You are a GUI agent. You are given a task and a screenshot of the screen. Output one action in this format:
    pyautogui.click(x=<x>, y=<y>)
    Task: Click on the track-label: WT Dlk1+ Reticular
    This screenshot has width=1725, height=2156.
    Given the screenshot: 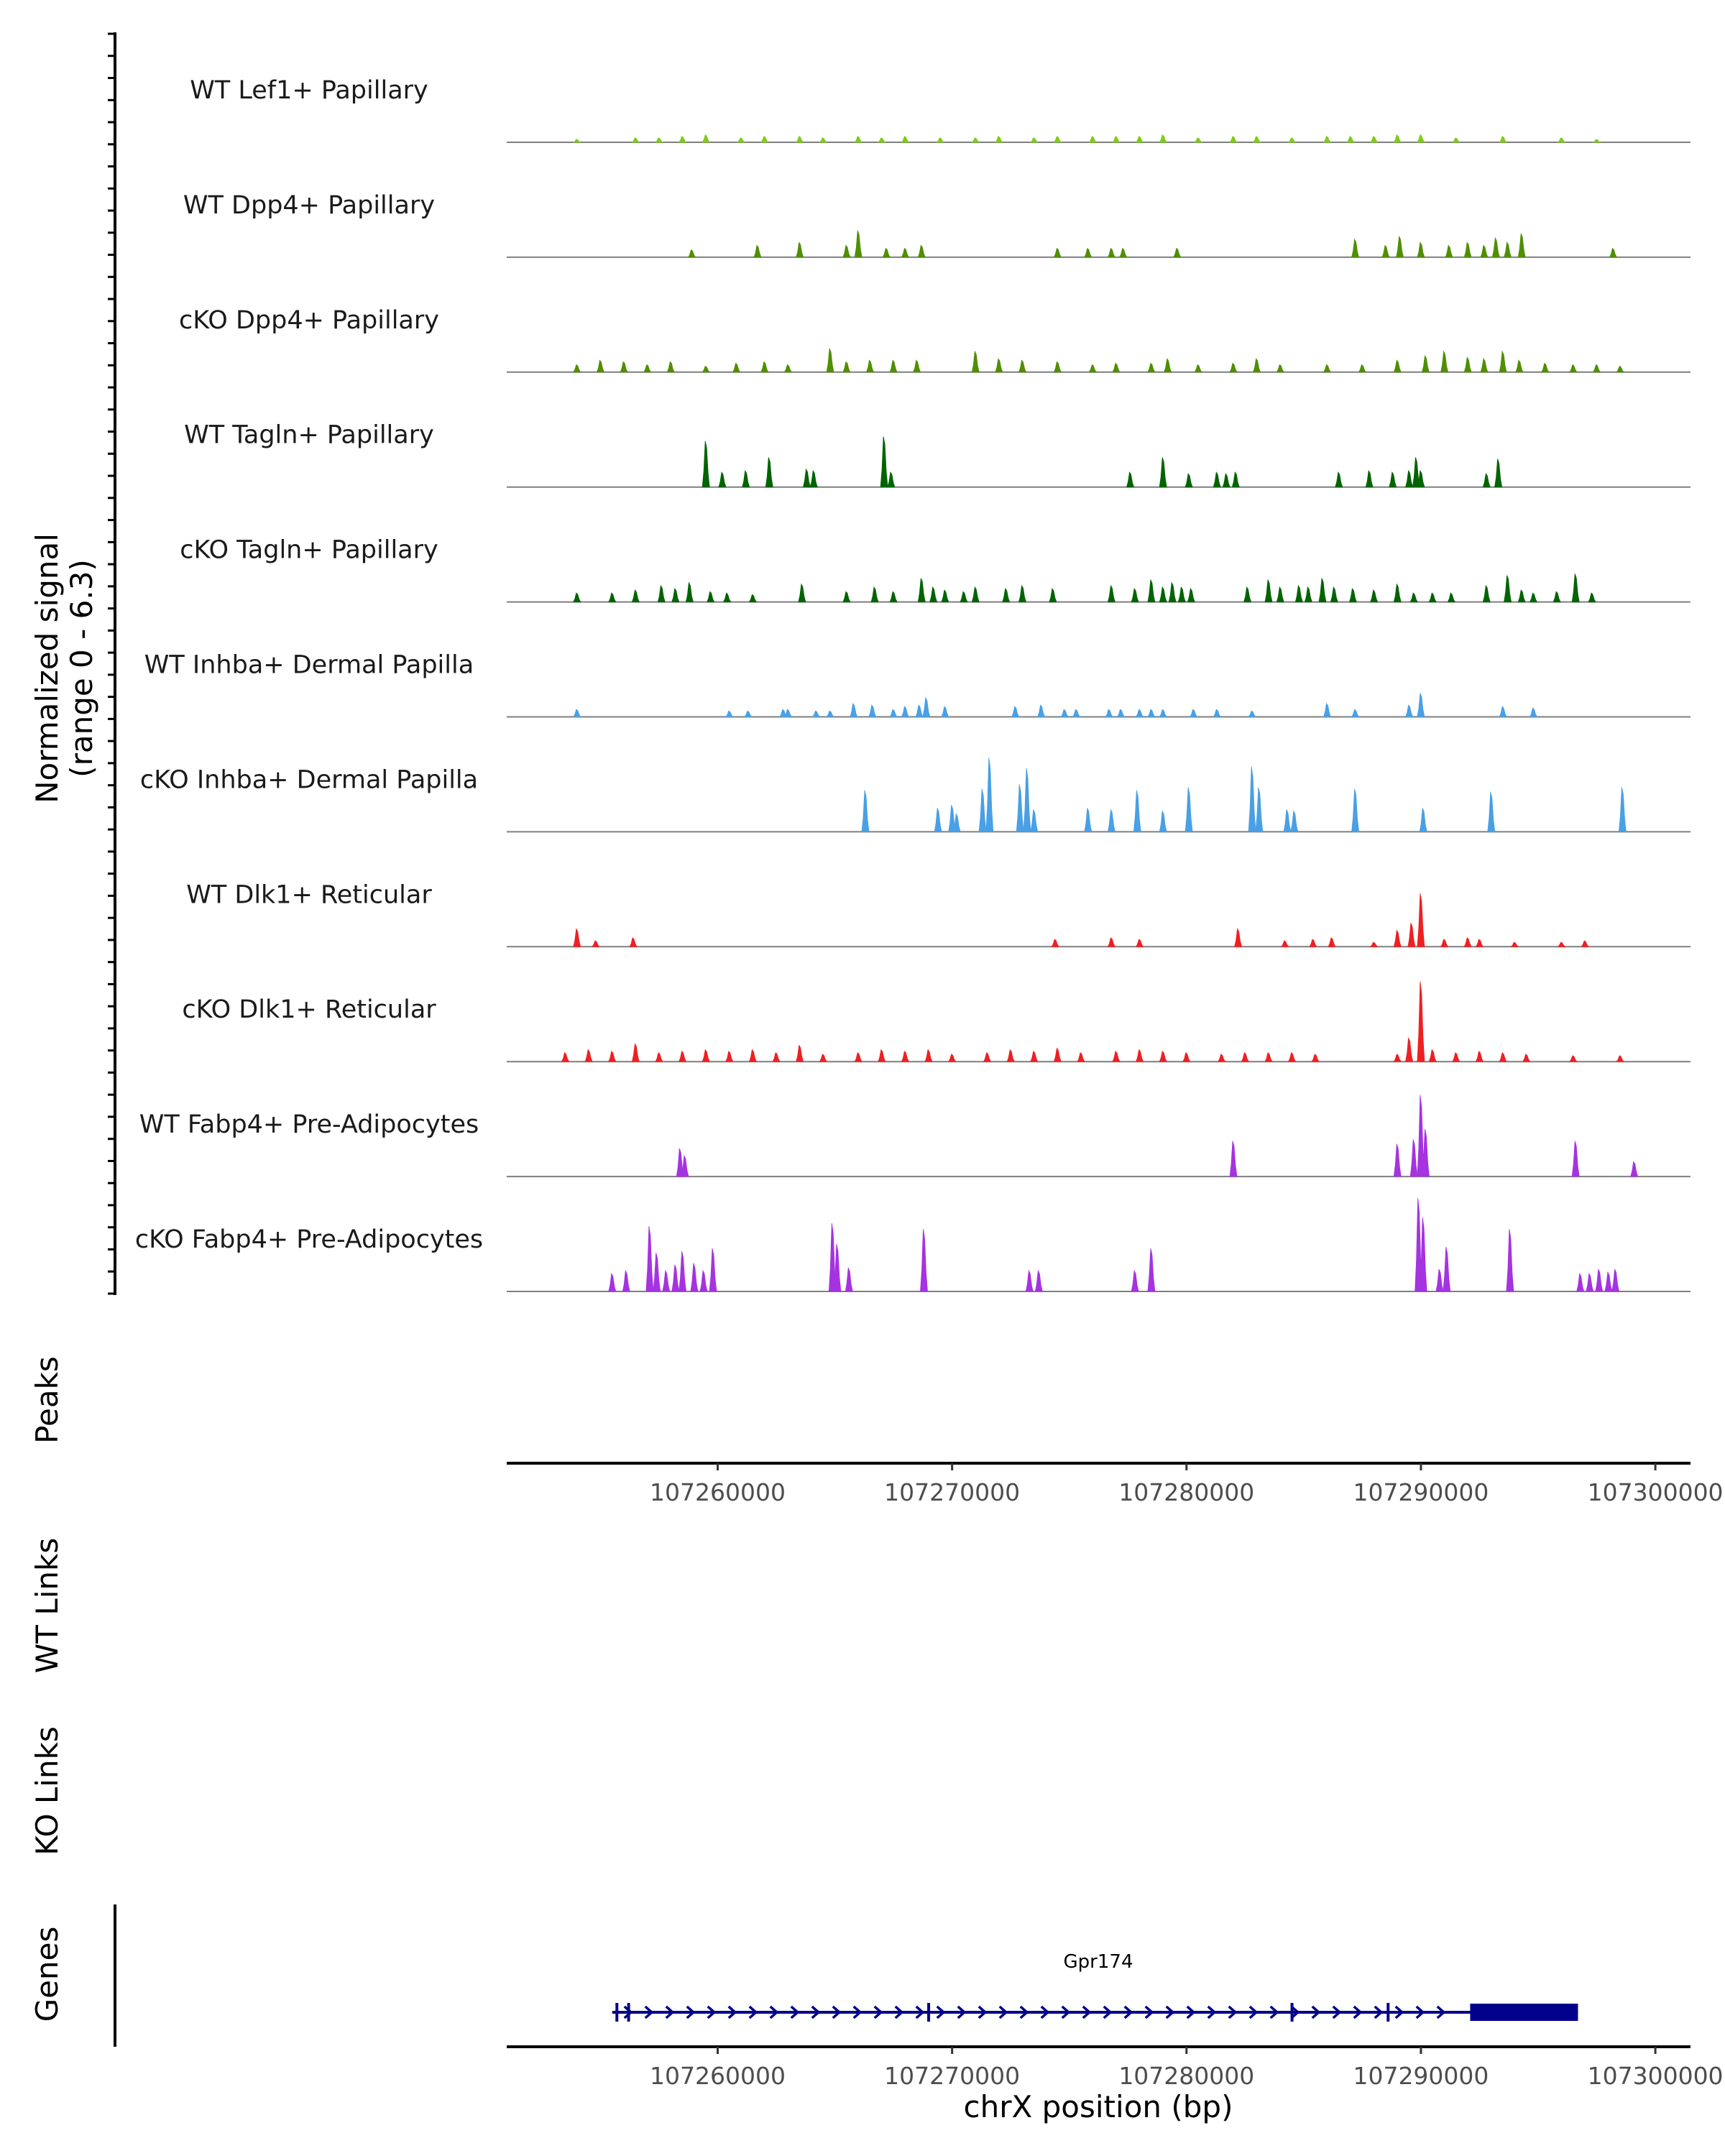 What is the action you would take?
    pyautogui.click(x=309, y=894)
    